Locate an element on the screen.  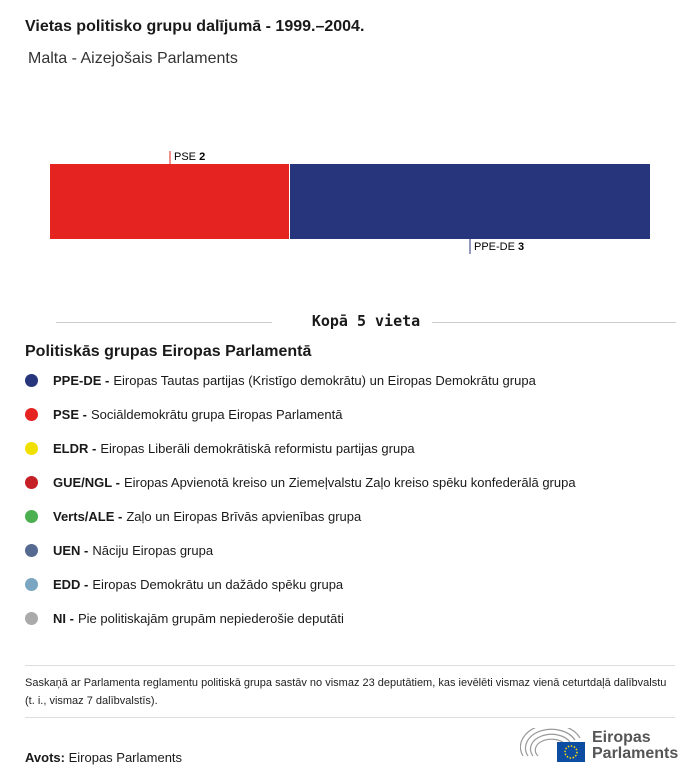
source-label: Avots: is located at coordinates (45, 757).